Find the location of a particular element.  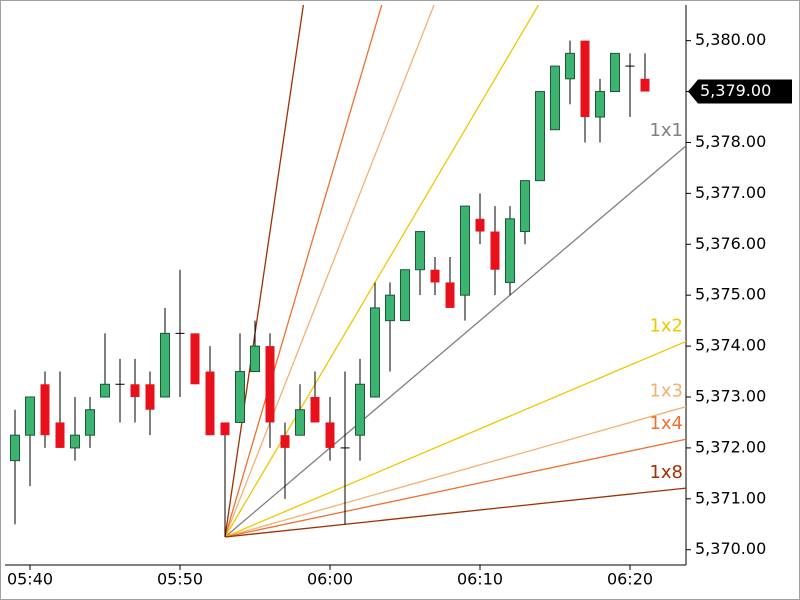

y-tick-label: 5,374.00 is located at coordinates (730, 345).